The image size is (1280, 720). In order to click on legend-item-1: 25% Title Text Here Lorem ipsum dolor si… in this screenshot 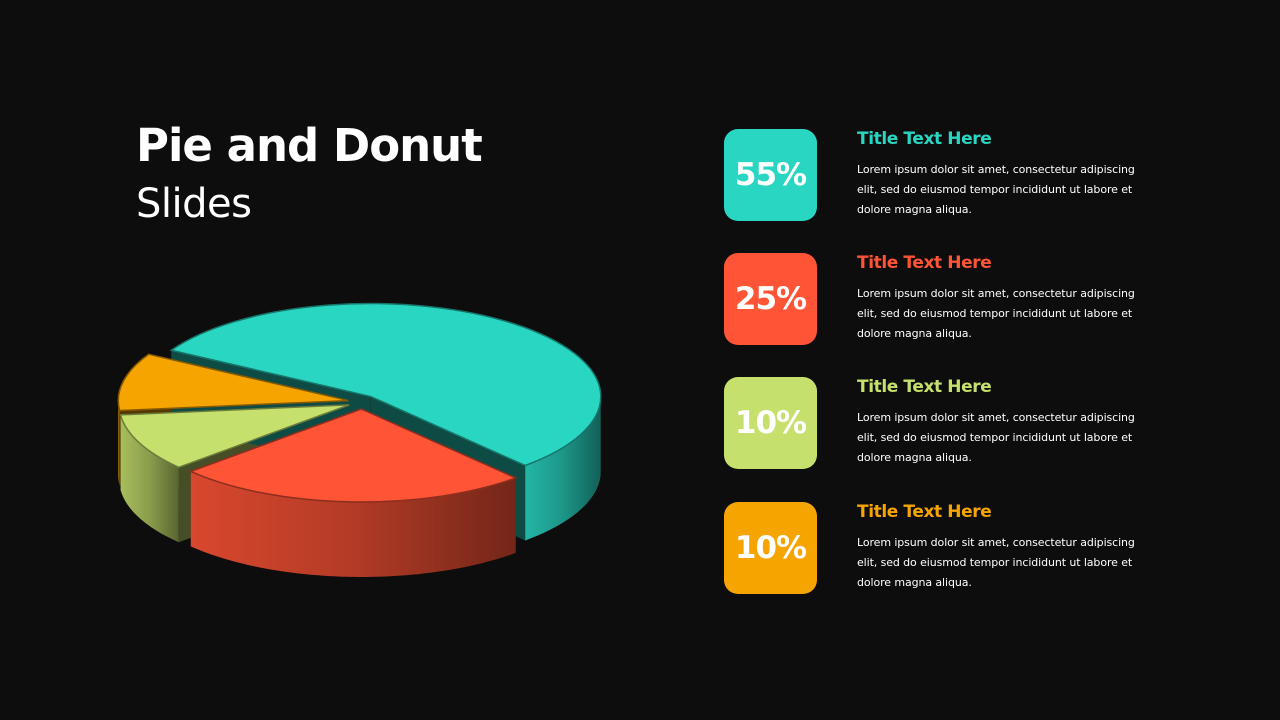, I will do `click(954, 299)`.